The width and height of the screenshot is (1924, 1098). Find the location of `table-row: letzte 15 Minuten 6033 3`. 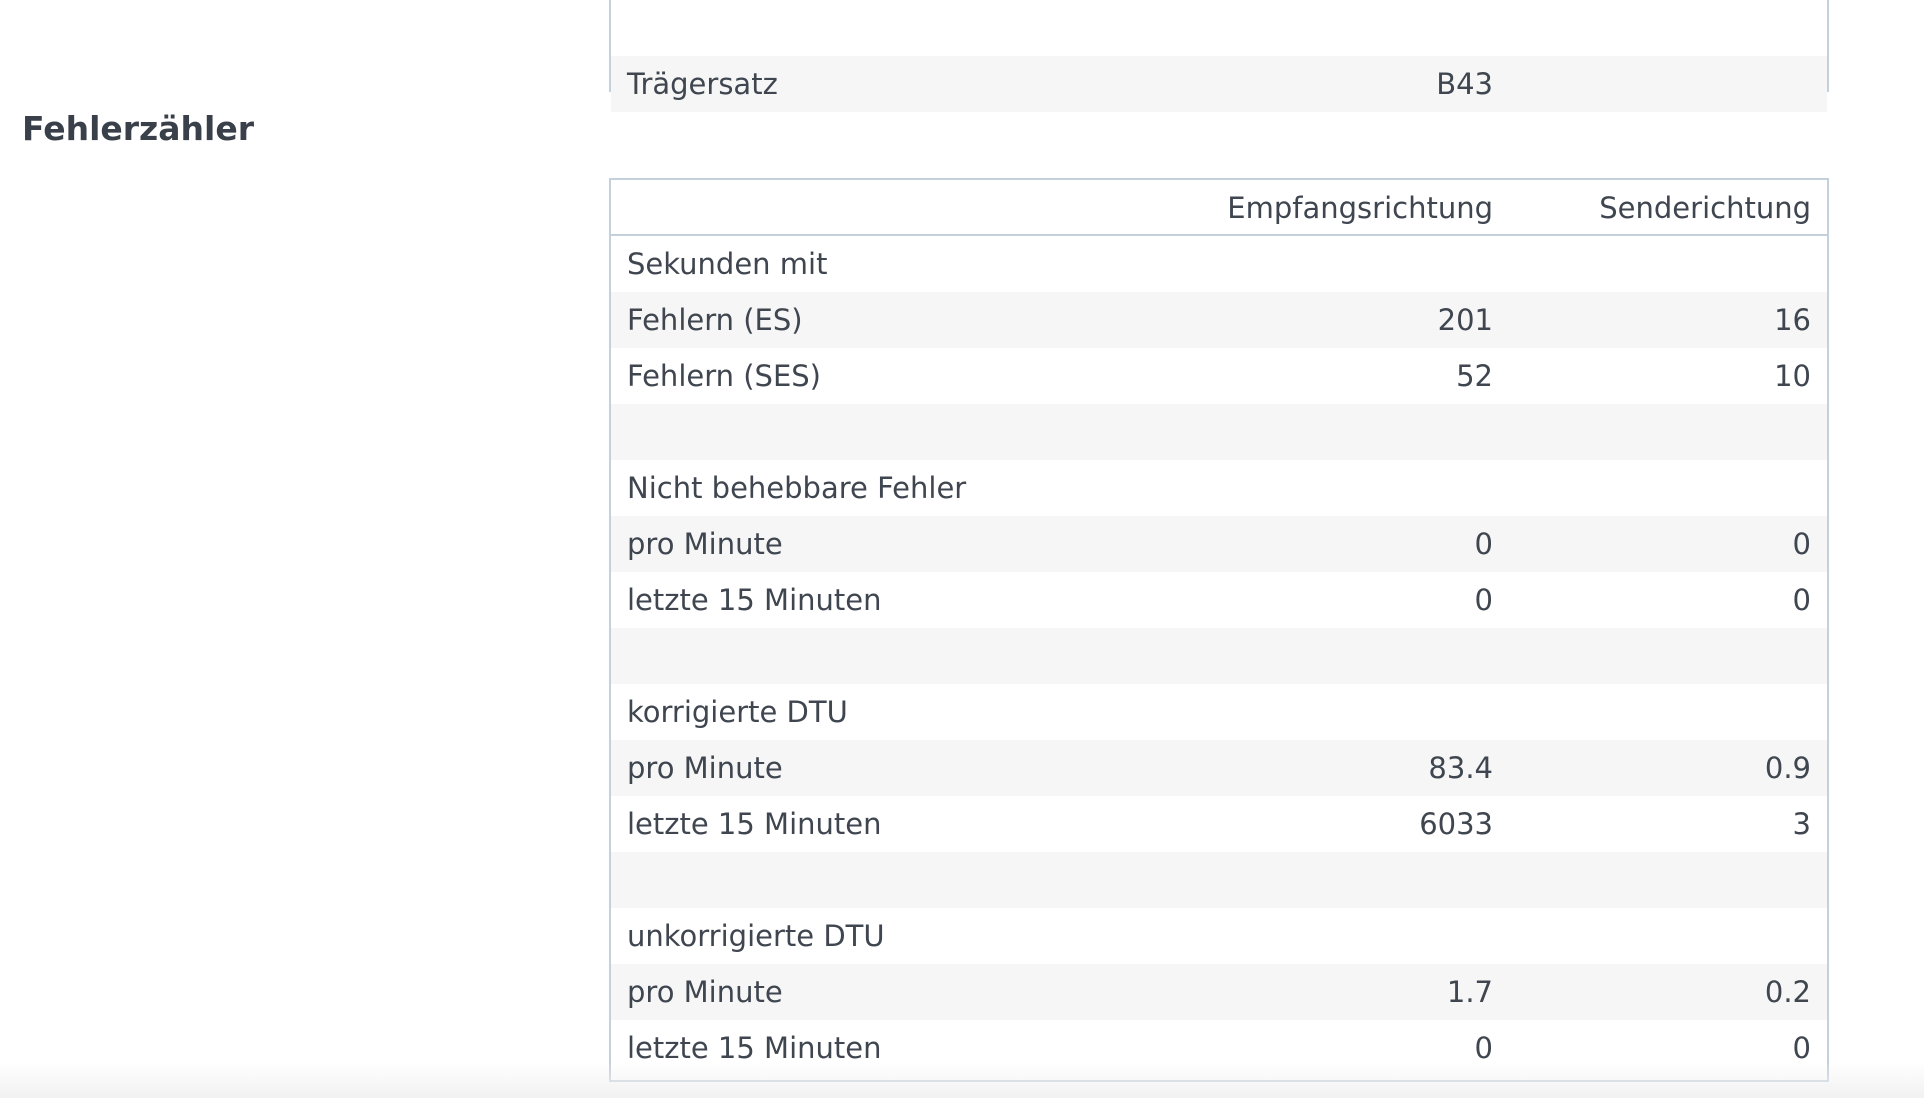

table-row: letzte 15 Minuten 6033 3 is located at coordinates (1219, 824).